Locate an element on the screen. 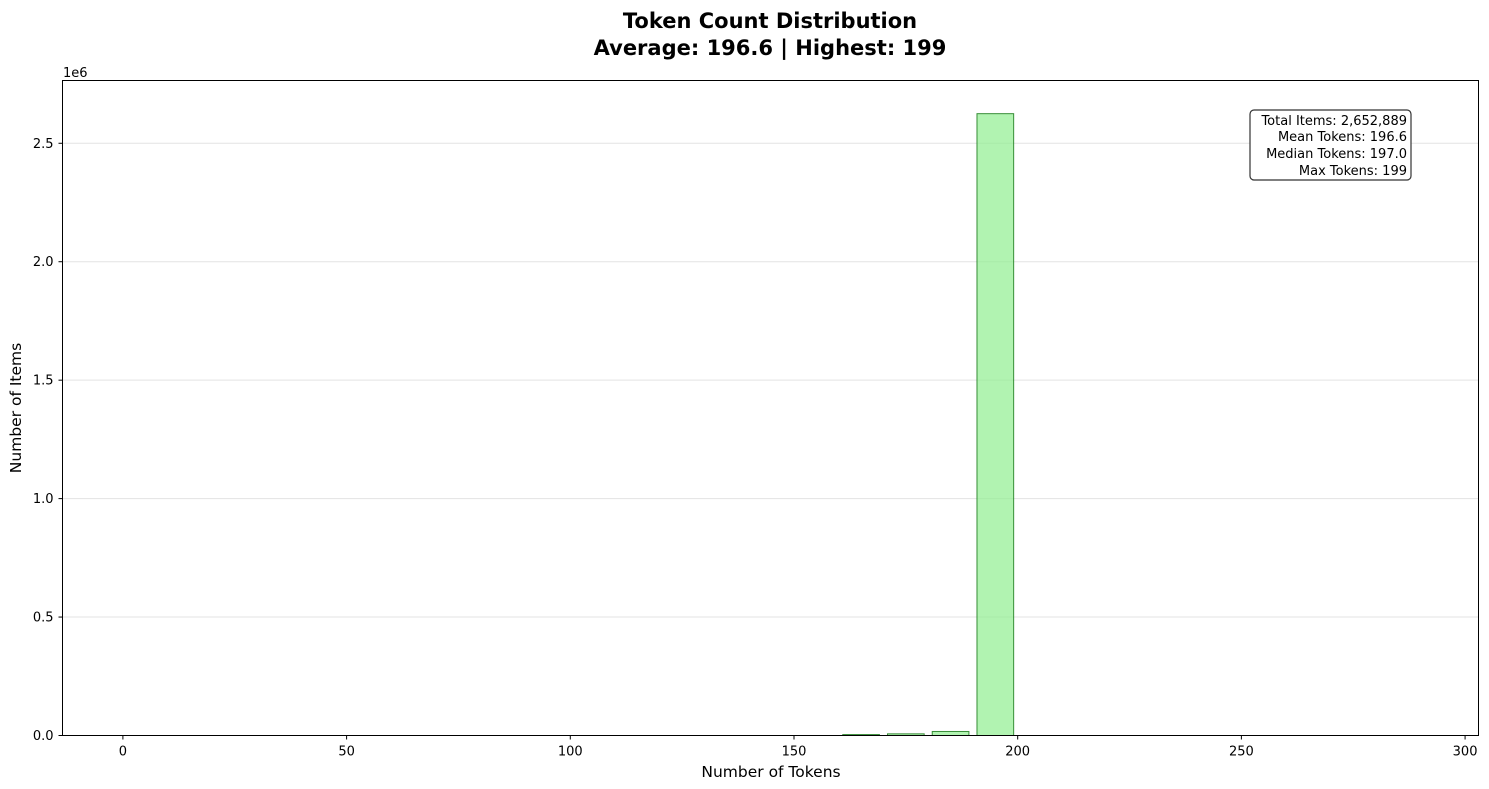  y-axis-label: Number of Items is located at coordinates (16, 408).